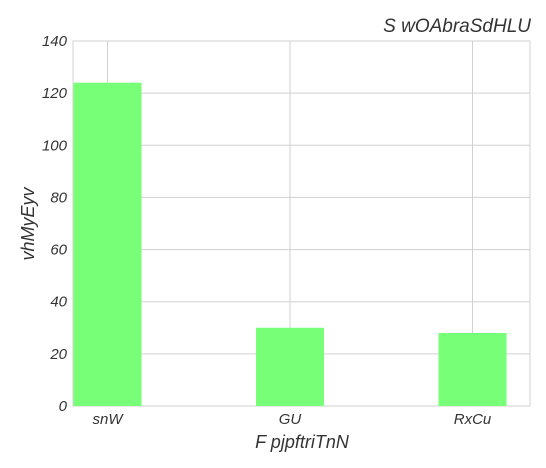 The height and width of the screenshot is (468, 546). I want to click on y-tick-label: 100, so click(55, 145).